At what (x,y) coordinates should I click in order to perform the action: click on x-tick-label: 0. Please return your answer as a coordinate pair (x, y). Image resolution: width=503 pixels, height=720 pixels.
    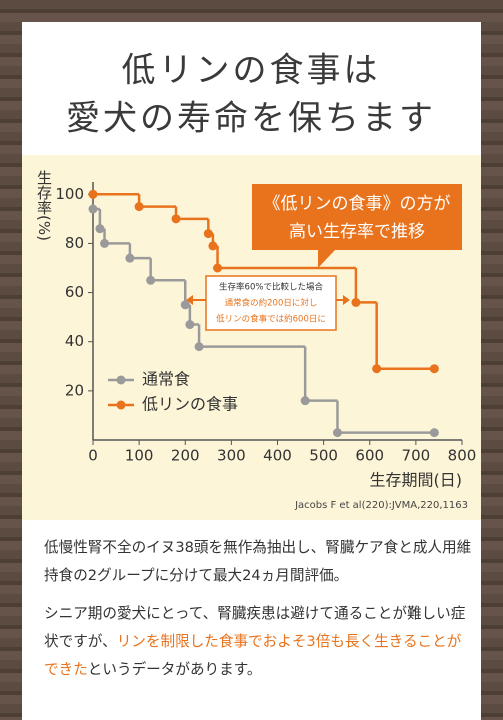
    Looking at the image, I should click on (93, 456).